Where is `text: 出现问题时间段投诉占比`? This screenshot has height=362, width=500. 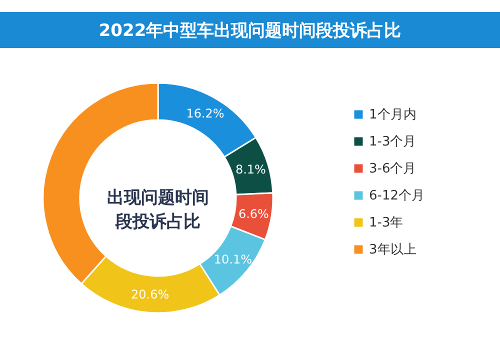 text: 出现问题时间段投诉占比 is located at coordinates (158, 210).